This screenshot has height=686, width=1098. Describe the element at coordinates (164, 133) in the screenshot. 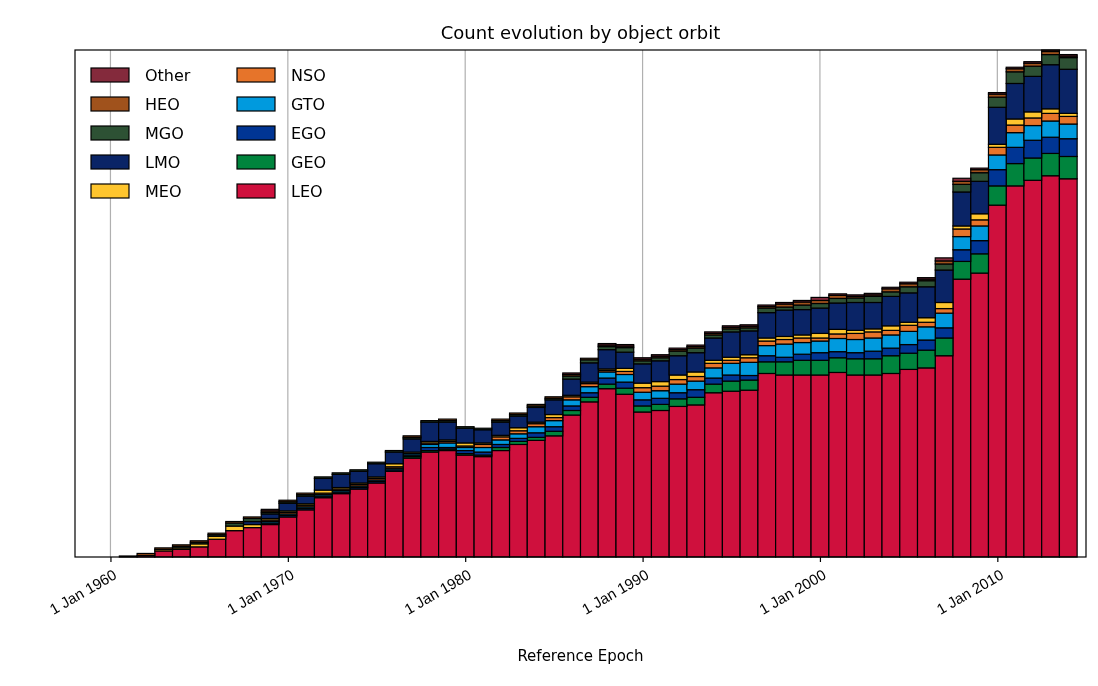

I see `legend-label: MGO` at that location.